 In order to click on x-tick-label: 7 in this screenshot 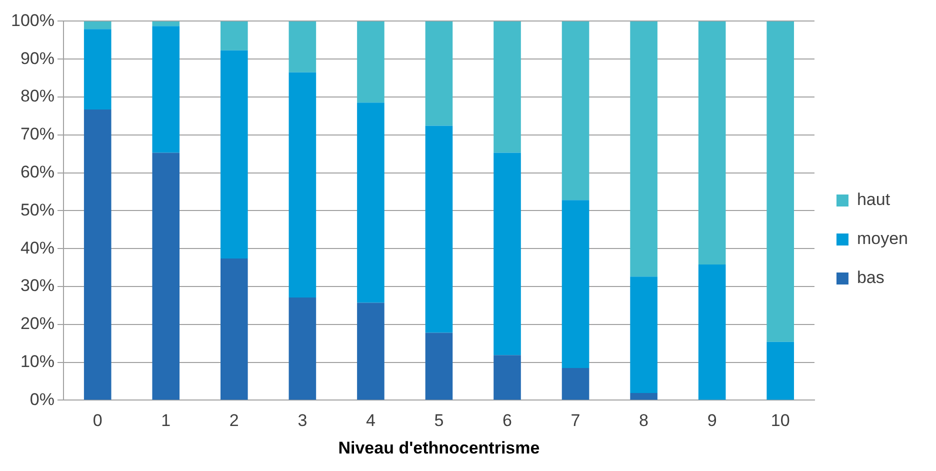, I will do `click(575, 420)`.